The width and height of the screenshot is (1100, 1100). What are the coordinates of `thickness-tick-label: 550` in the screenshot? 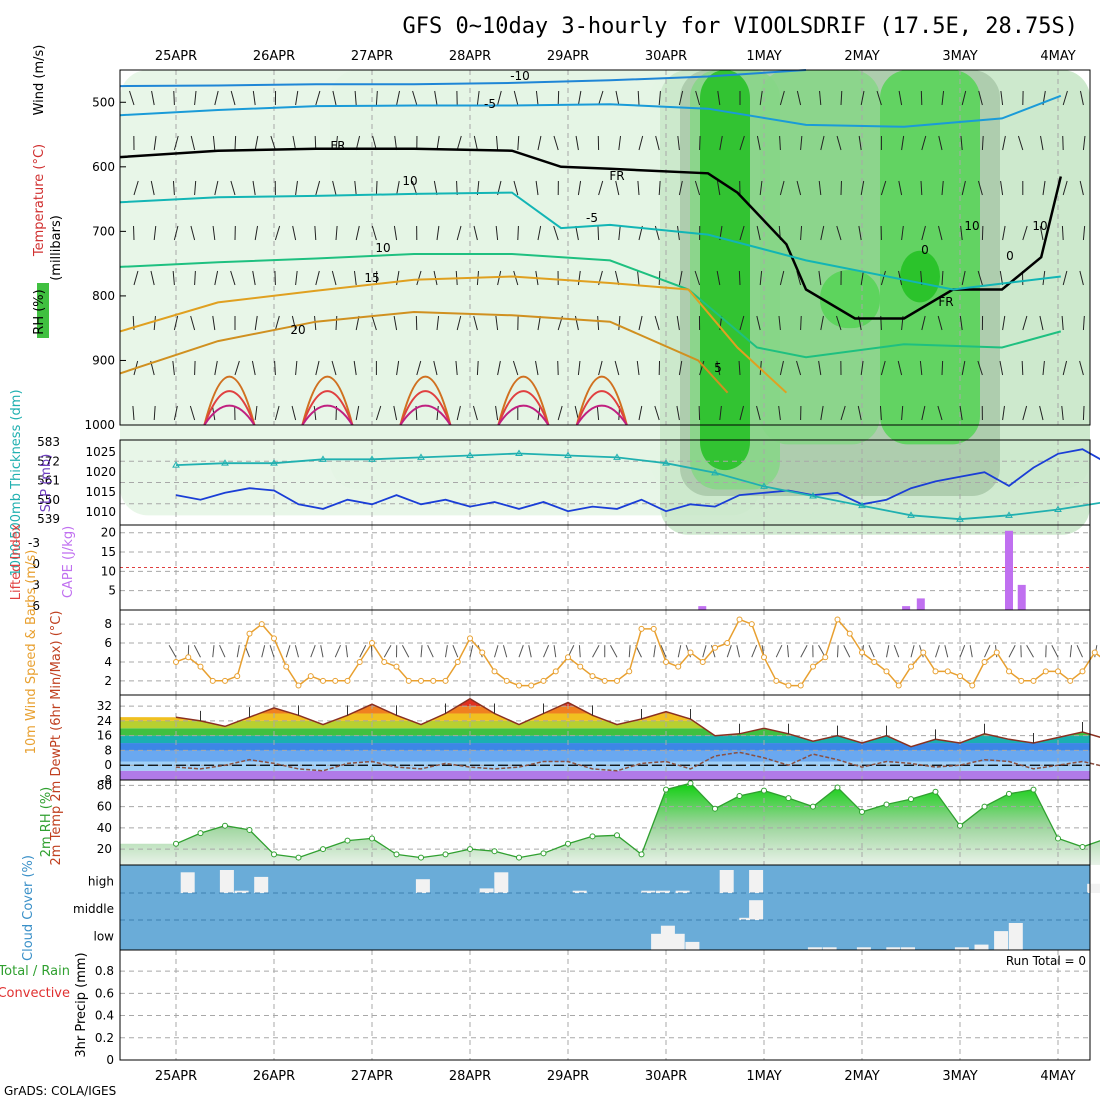 It's located at (48, 500).